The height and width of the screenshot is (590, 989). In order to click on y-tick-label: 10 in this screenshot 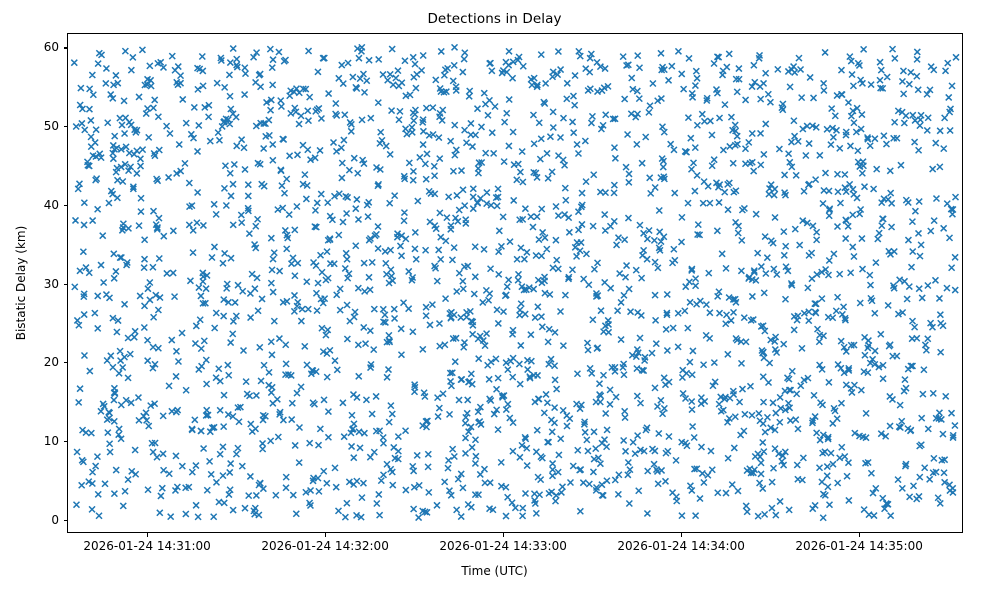, I will do `click(51, 441)`.